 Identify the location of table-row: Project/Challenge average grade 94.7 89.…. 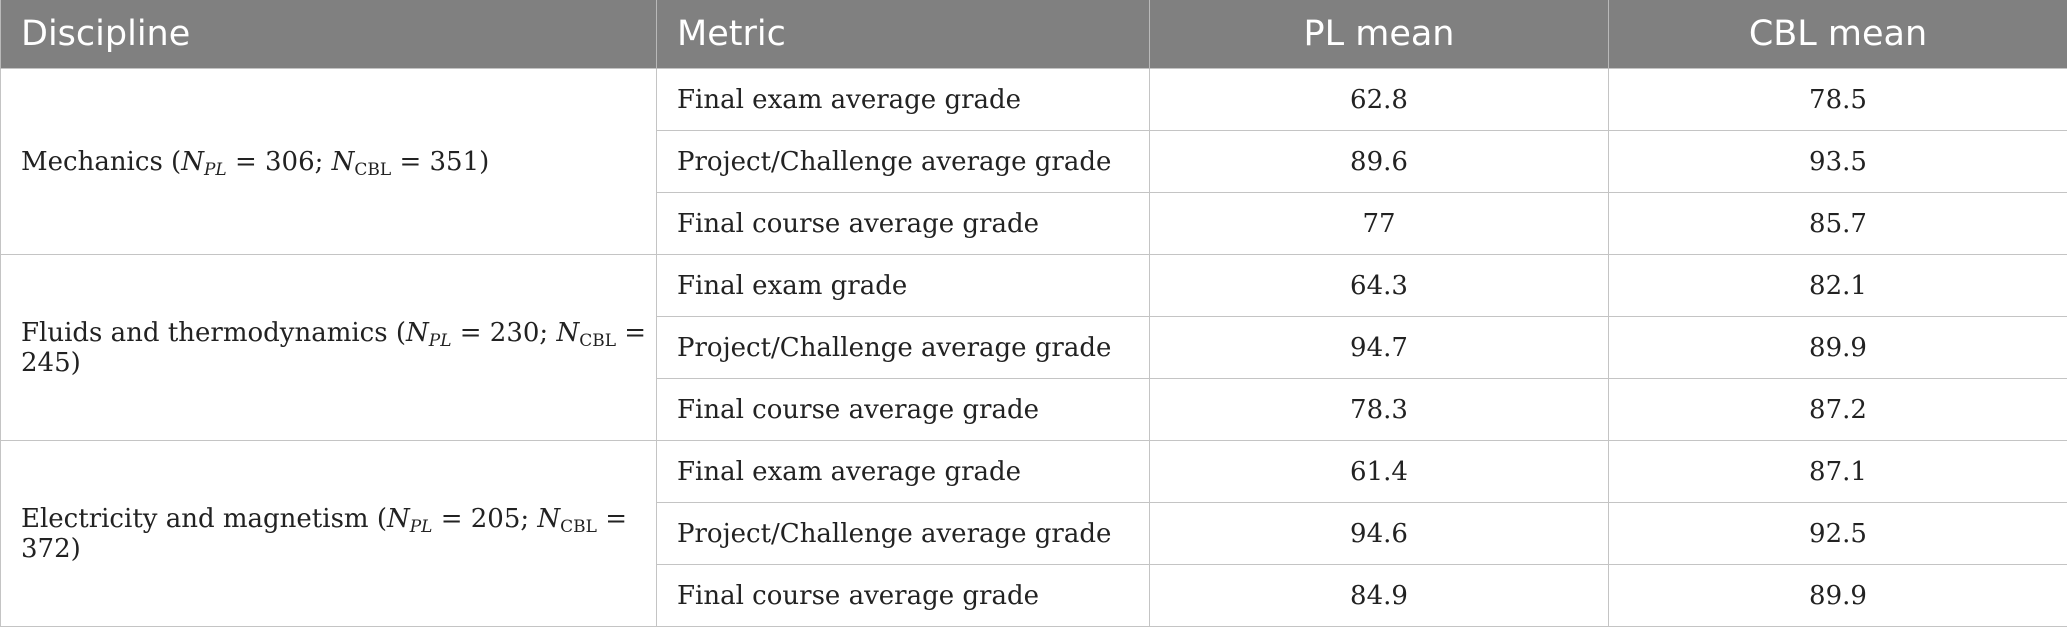
(1034, 347).